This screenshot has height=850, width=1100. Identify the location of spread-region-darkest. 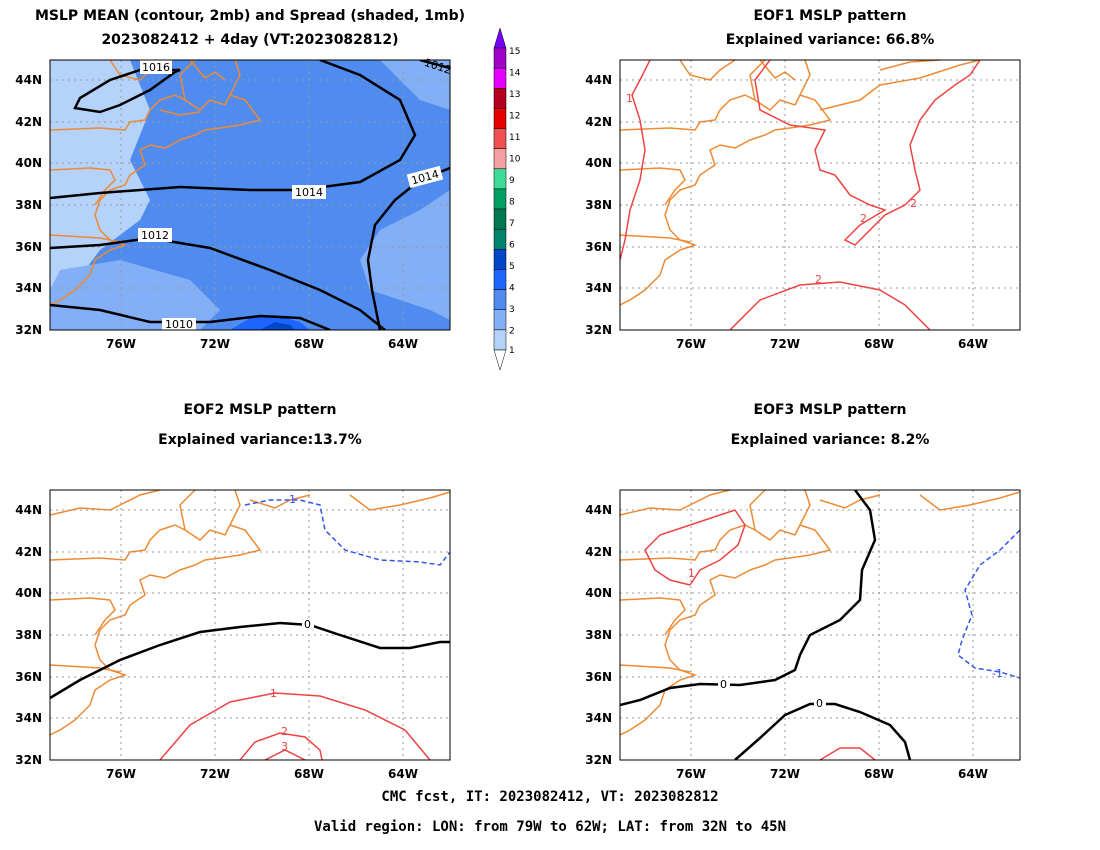
(277, 326).